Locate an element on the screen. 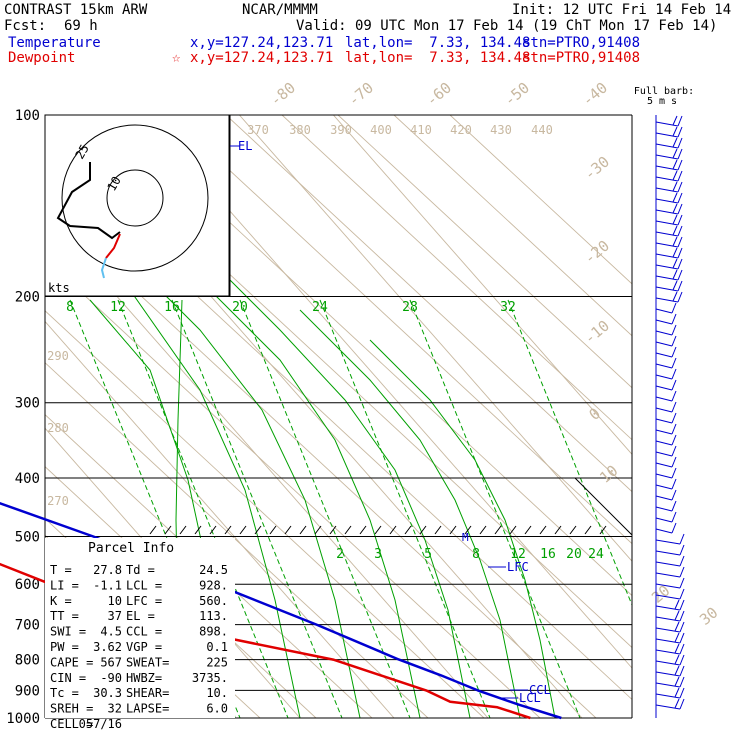  parcel-info-key: LI = is located at coordinates (64, 585).